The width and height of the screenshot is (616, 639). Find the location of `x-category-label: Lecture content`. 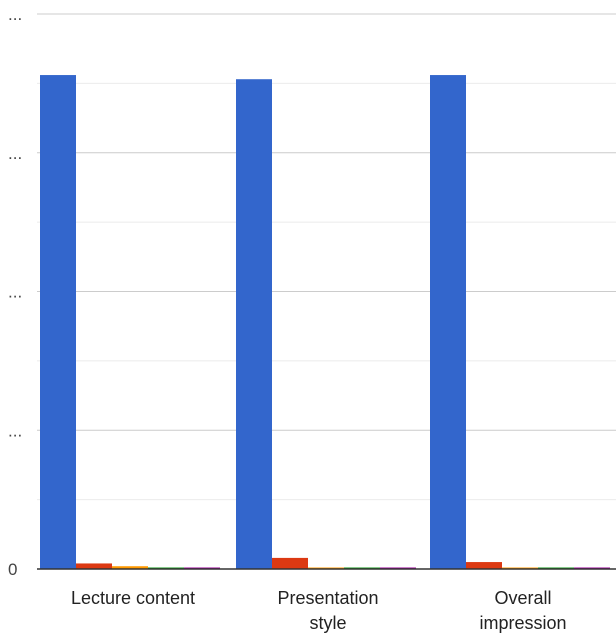

x-category-label: Lecture content is located at coordinates (133, 598).